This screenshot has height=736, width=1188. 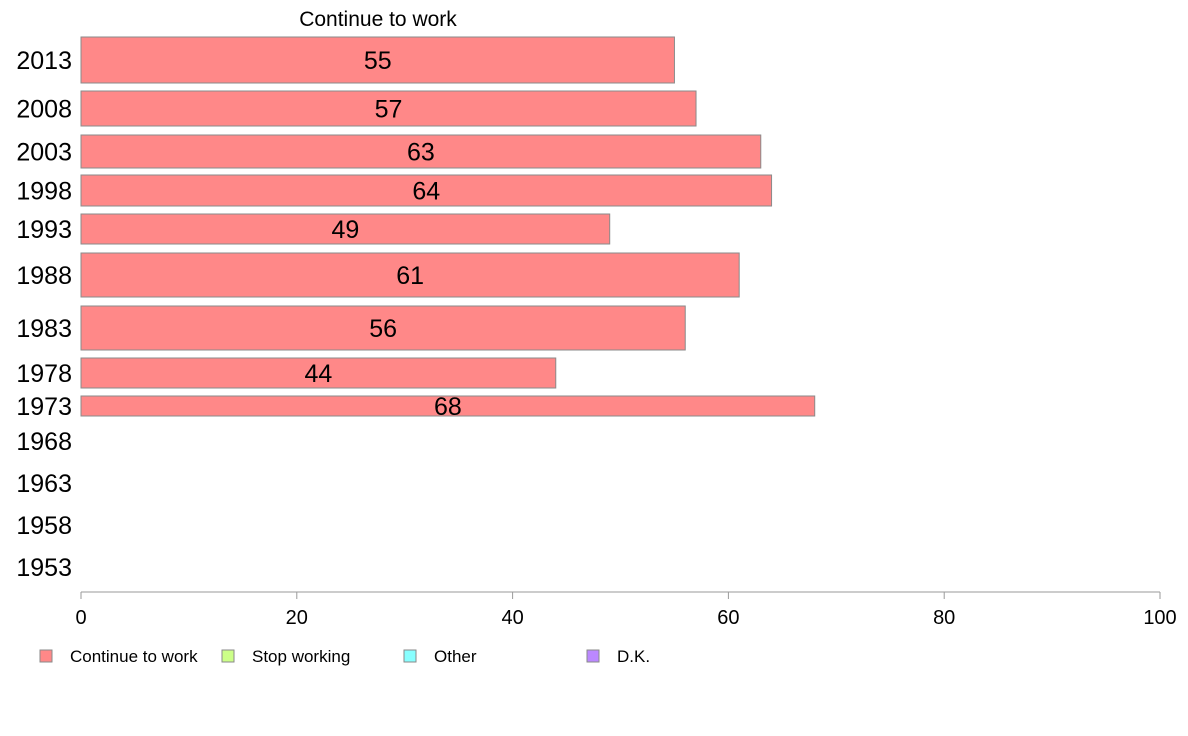 I want to click on bar-label-2013: 55, so click(x=378, y=61).